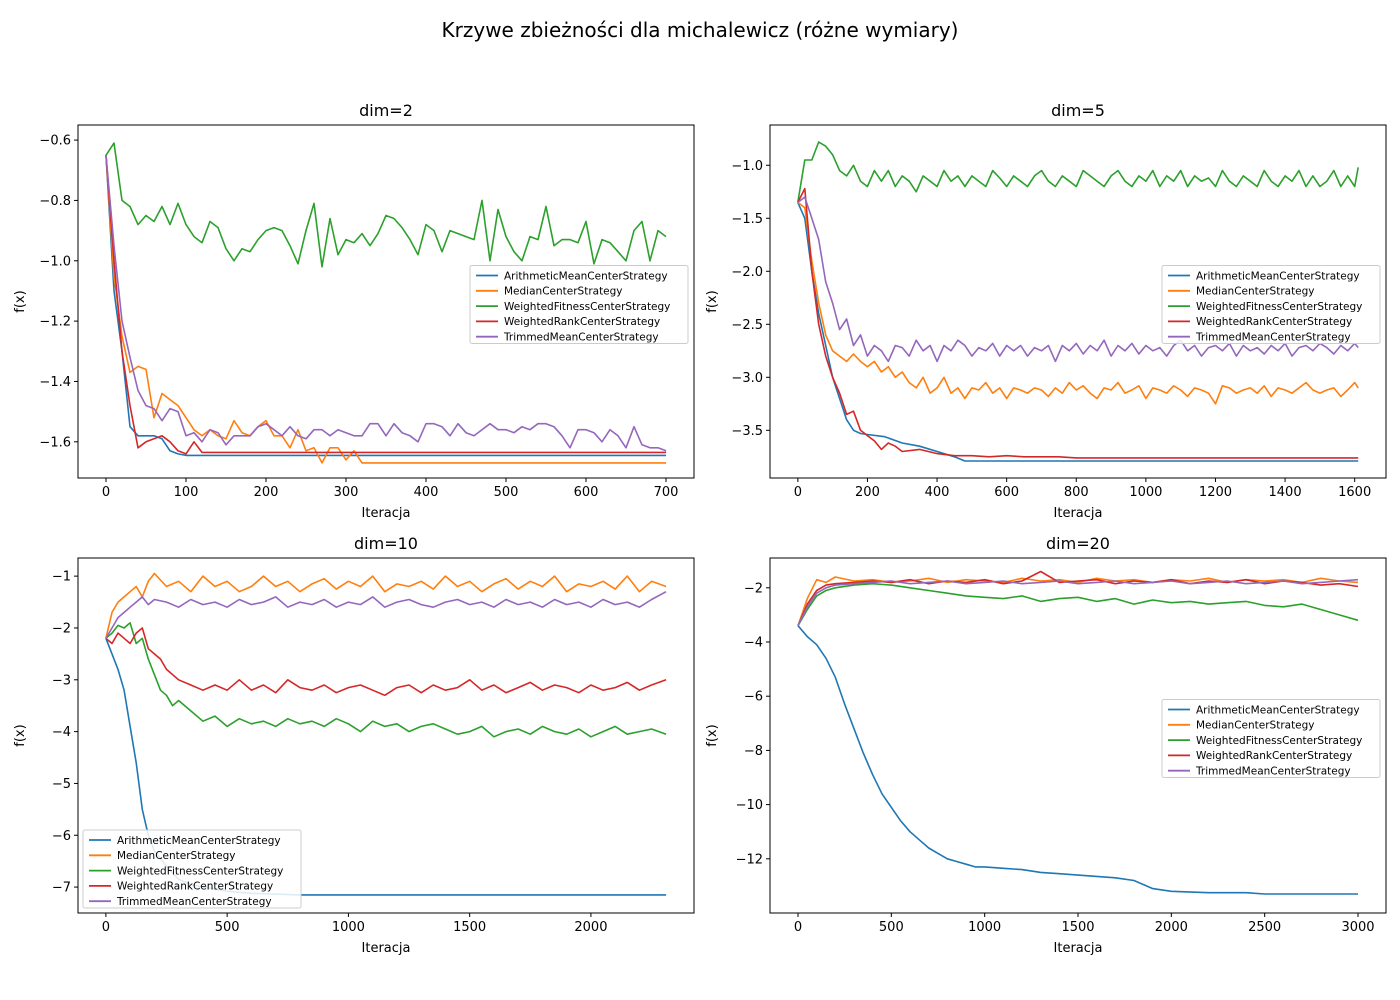 The width and height of the screenshot is (1400, 1000). I want to click on y-tick-label: −1.6, so click(55, 442).